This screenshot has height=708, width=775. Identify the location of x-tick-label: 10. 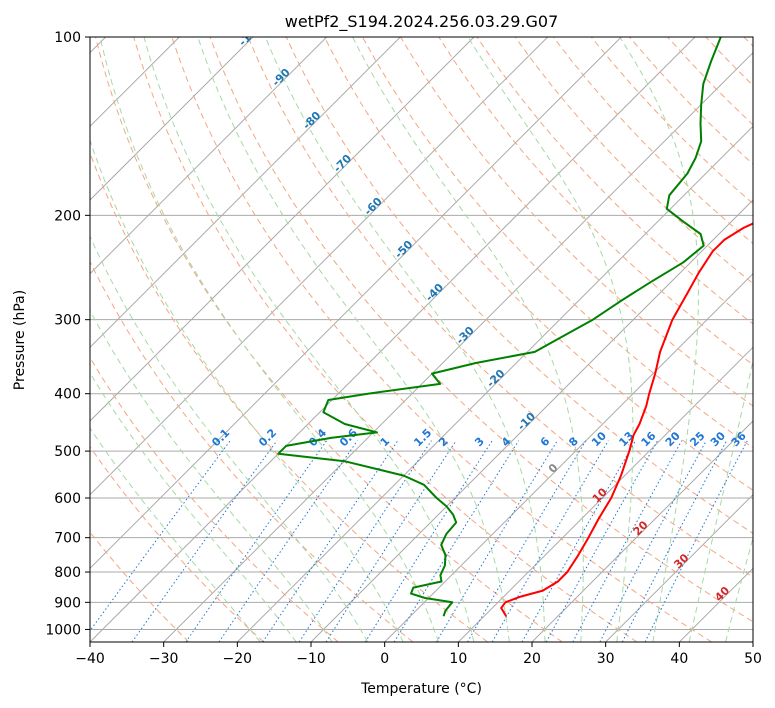
(458, 659).